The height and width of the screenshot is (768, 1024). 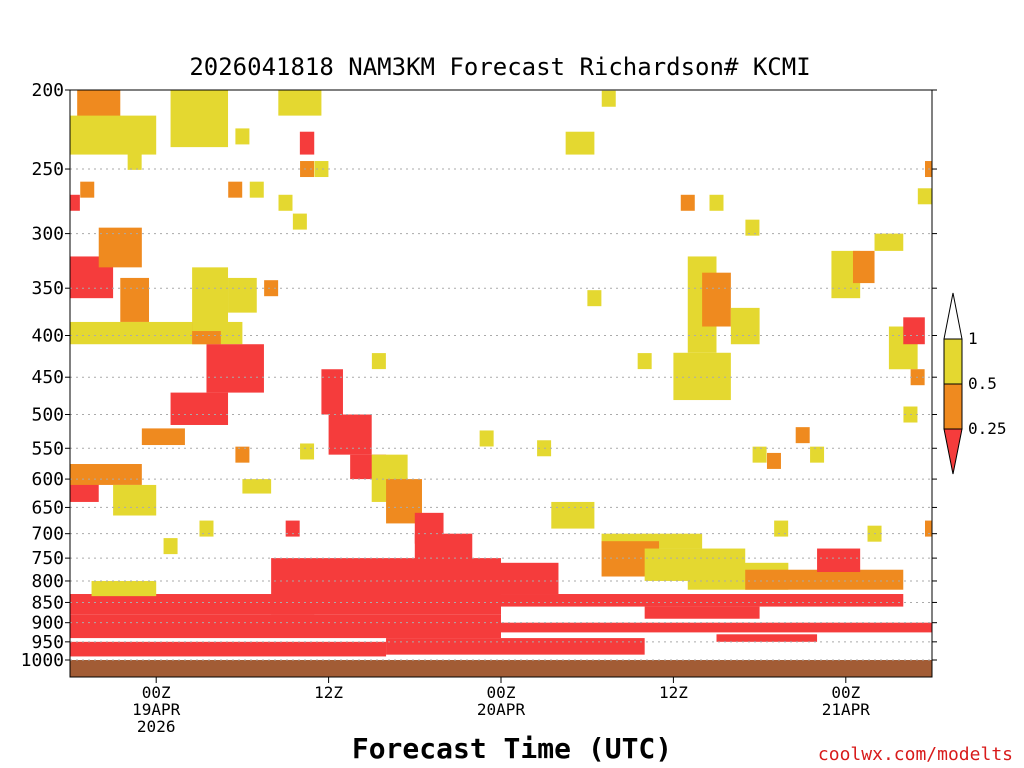 I want to click on x-axis-label: Forecast Time (UTC), so click(x=512, y=748).